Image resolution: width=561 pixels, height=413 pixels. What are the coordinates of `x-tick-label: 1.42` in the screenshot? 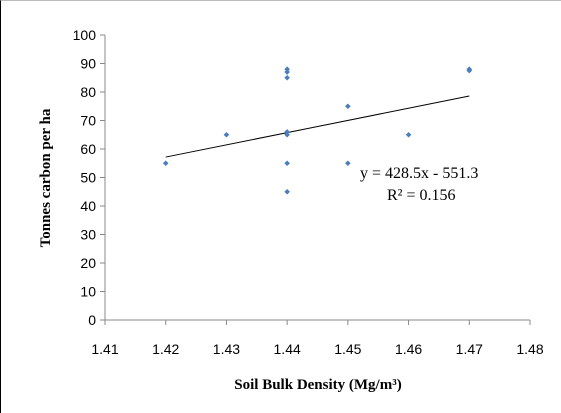 It's located at (165, 349).